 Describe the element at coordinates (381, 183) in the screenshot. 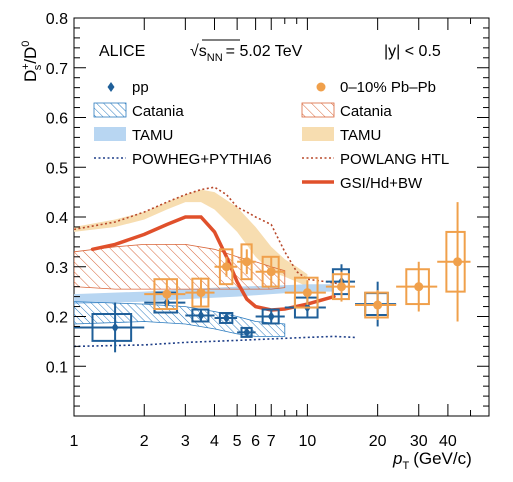

I see `legend-label-gsi: GSI/Hd+BW` at that location.